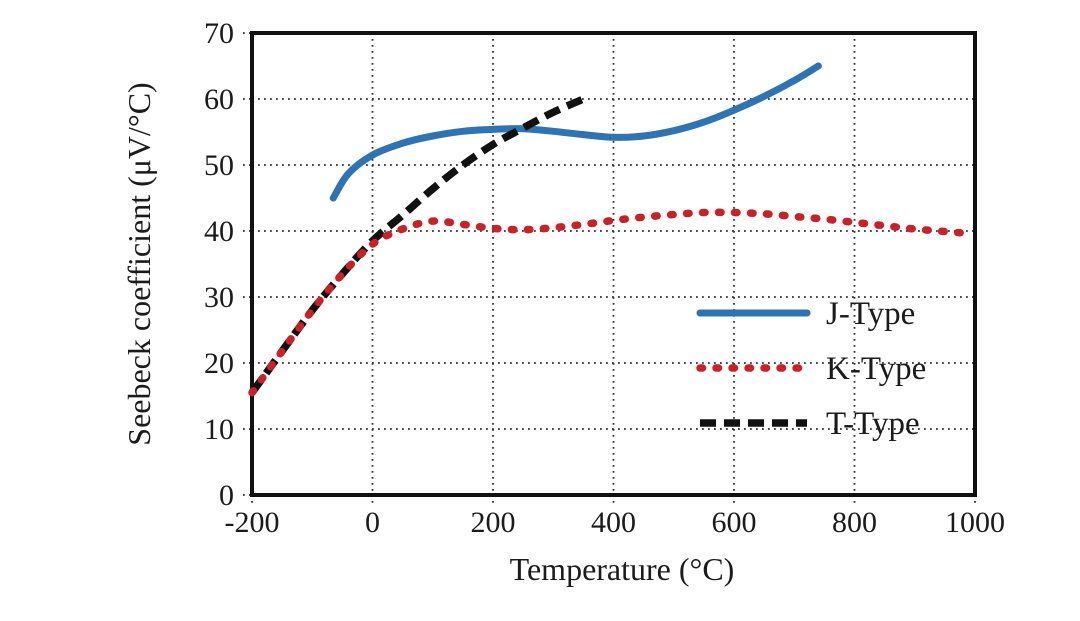 The image size is (1080, 621). Describe the element at coordinates (622, 569) in the screenshot. I see `x-axis-title: Temperature (°C)` at that location.